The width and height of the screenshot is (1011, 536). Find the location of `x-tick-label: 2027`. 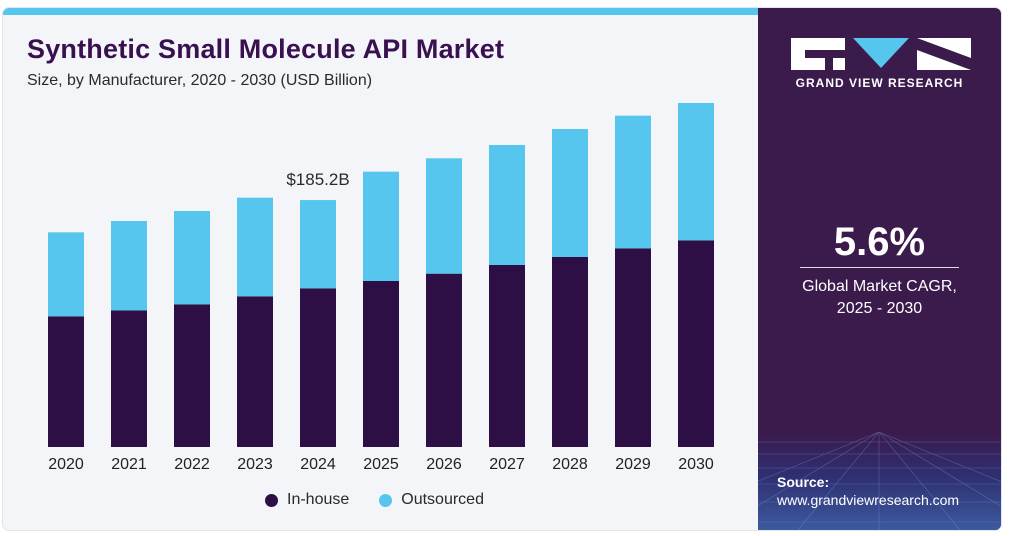

x-tick-label: 2027 is located at coordinates (507, 464).